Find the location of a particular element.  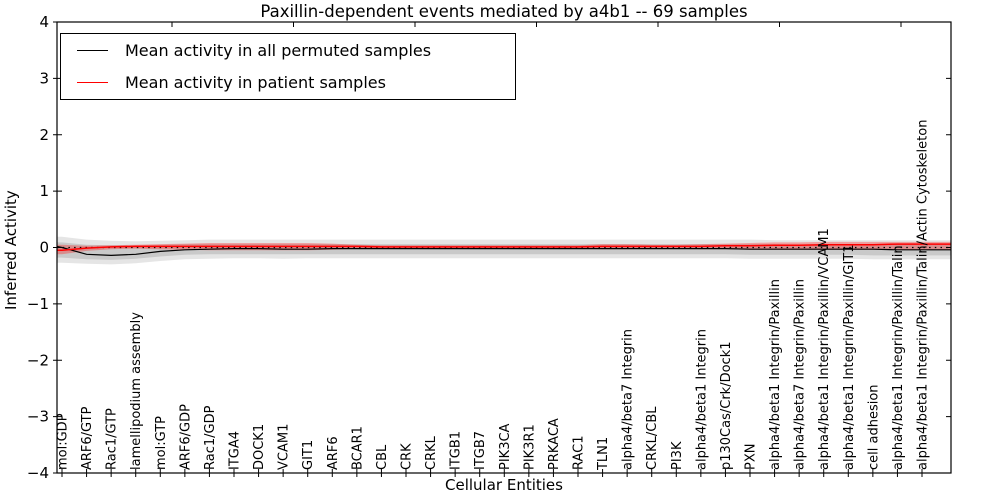

x-tick-label: CRKL/CBL is located at coordinates (652, 438).